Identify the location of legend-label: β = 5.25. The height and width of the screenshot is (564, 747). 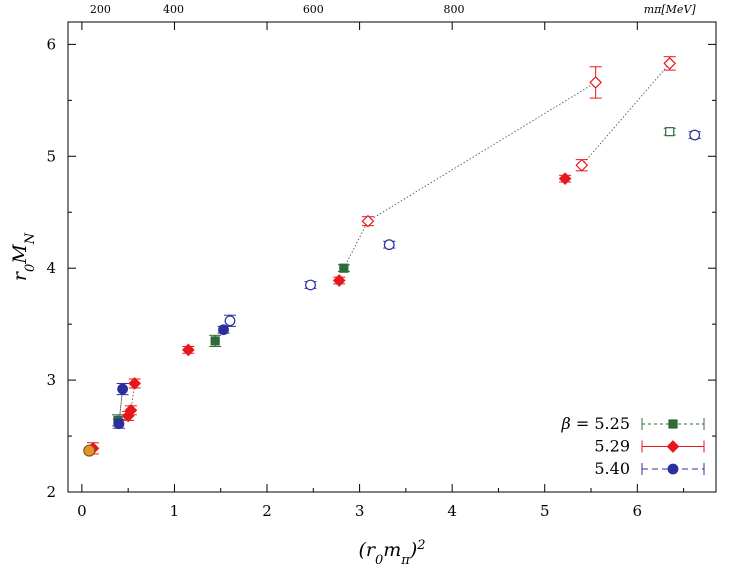
(595, 423).